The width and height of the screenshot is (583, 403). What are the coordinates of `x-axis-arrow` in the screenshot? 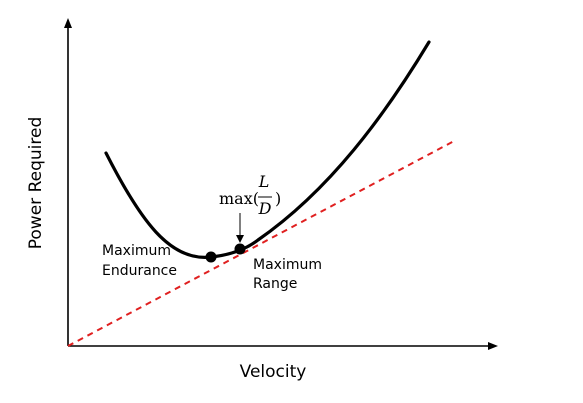 It's located at (493, 346).